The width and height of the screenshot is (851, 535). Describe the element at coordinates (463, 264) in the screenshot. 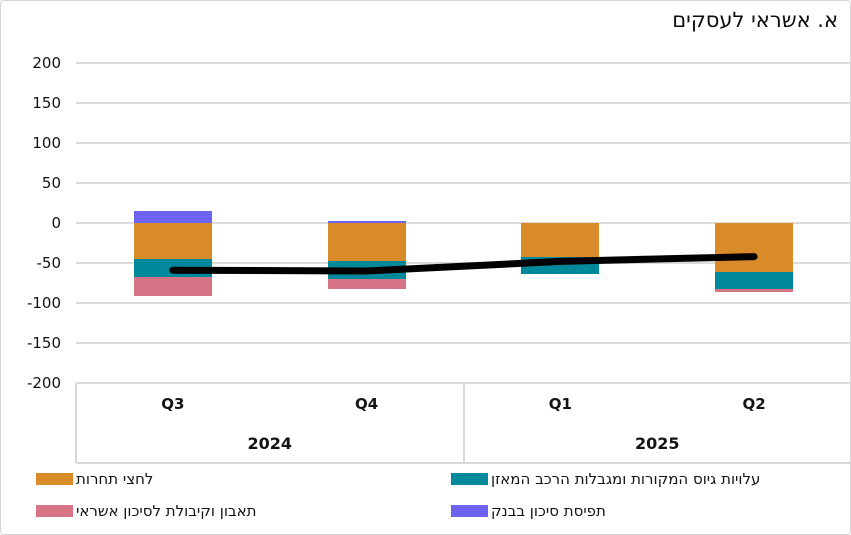

I see `net-balance-line` at that location.